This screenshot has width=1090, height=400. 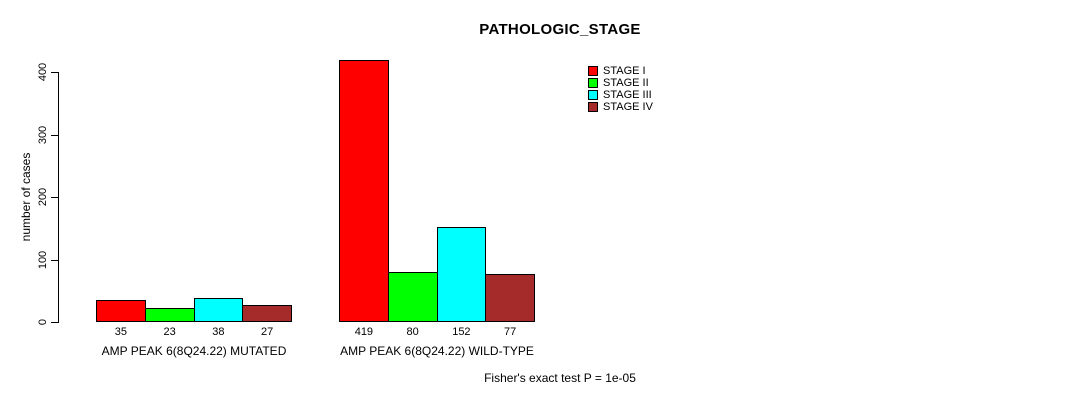 What do you see at coordinates (364, 332) in the screenshot?
I see `bar-value-label: 419` at bounding box center [364, 332].